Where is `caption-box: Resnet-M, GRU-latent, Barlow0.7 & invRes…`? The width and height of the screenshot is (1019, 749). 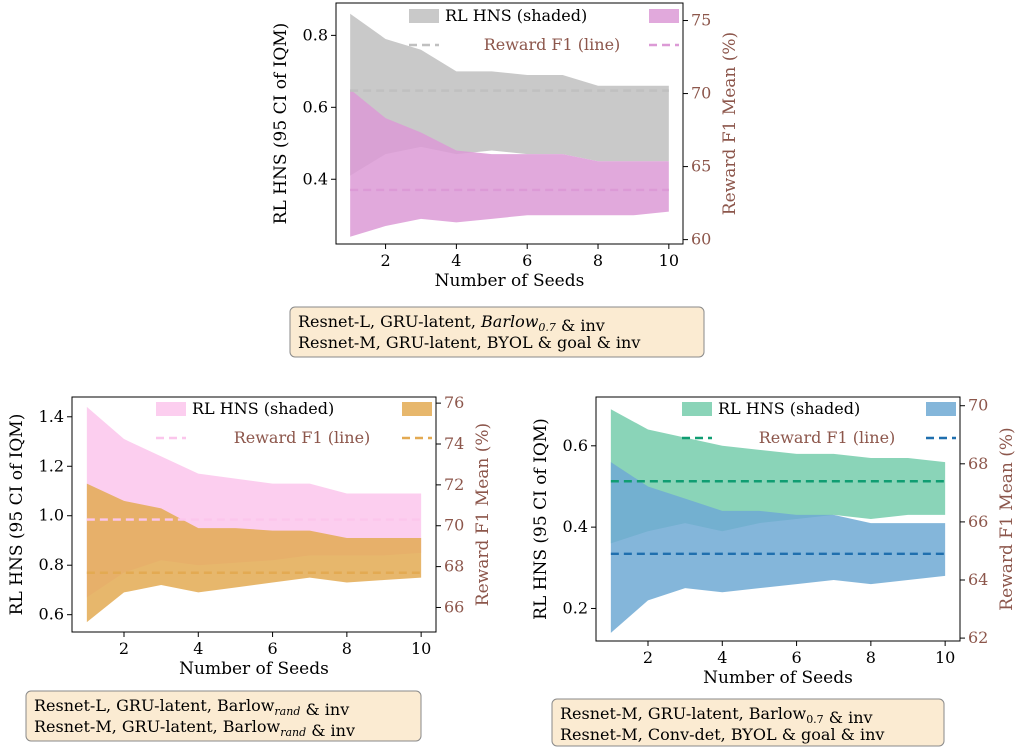
caption-box: Resnet-M, GRU-latent, Barlow0.7 & invRes… is located at coordinates (748, 722).